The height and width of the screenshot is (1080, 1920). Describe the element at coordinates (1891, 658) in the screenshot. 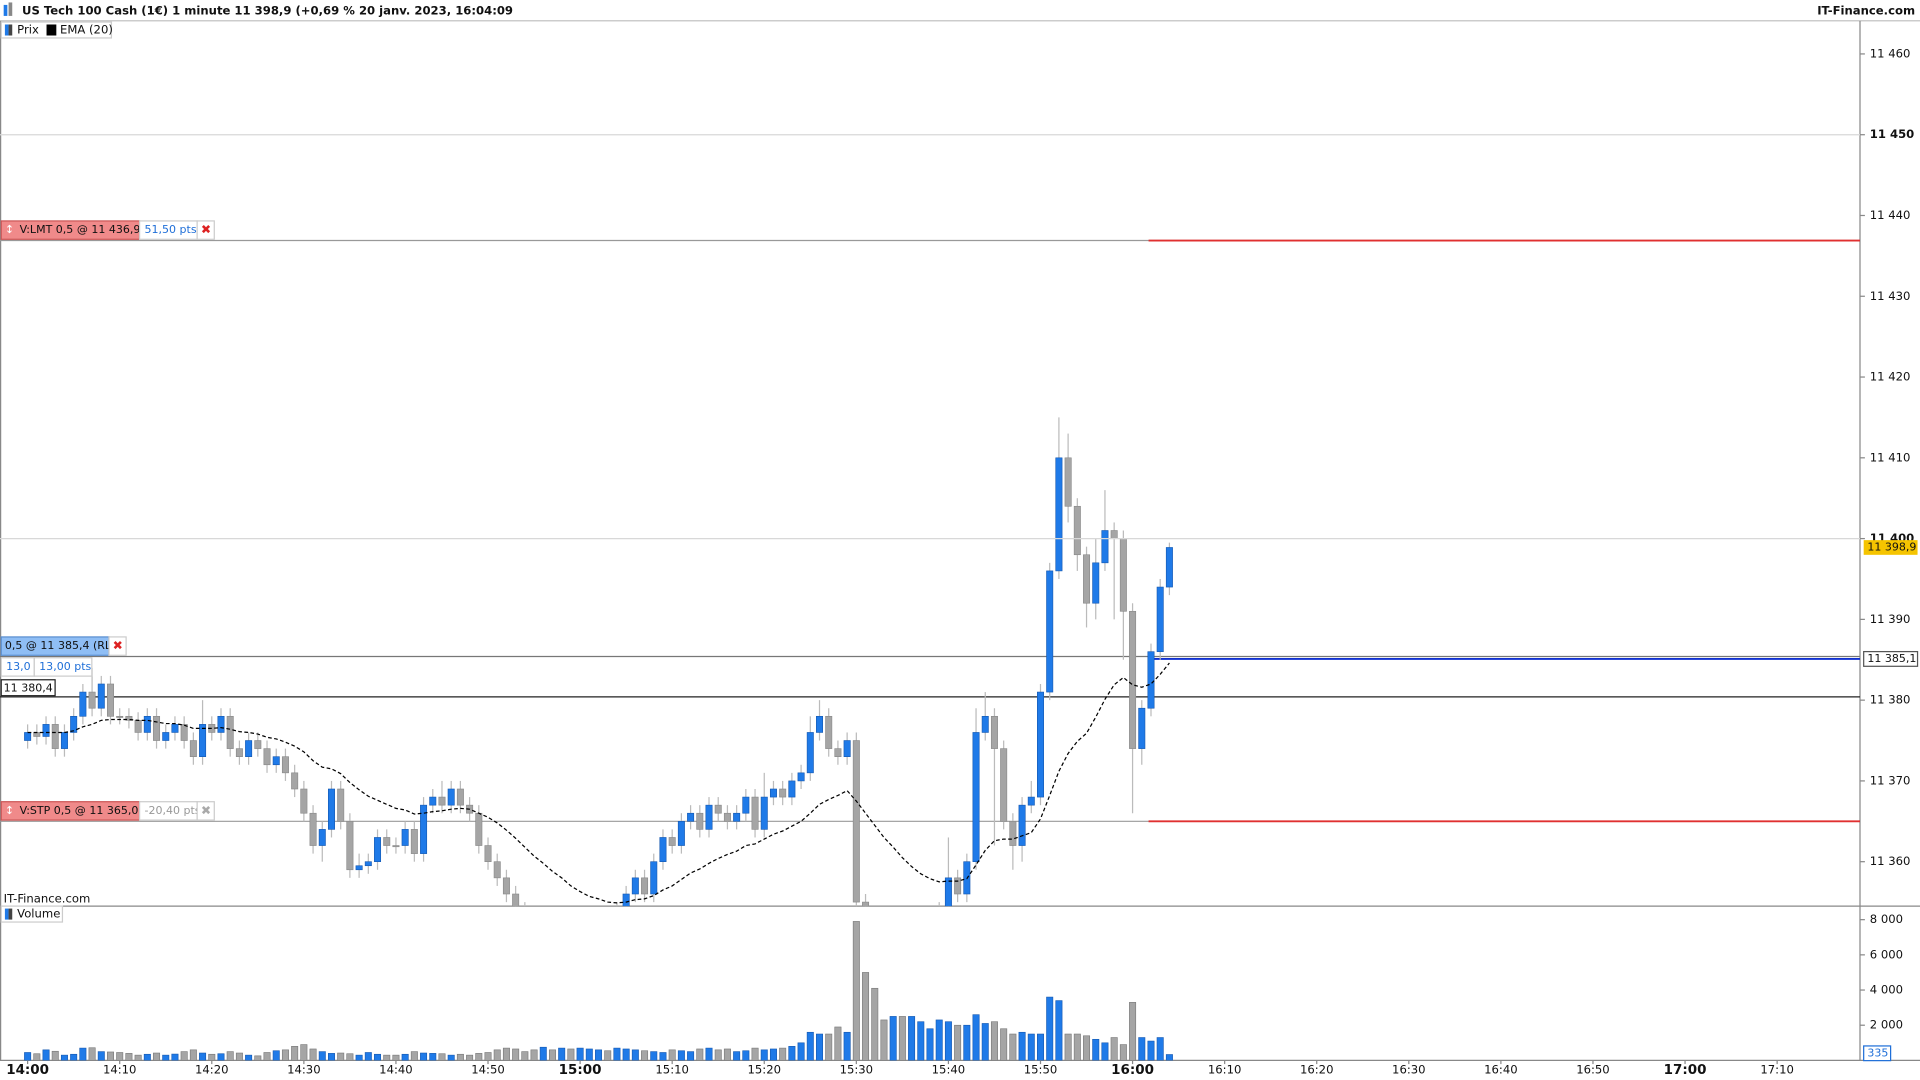

I see `level-axis-label: 11 385,1` at that location.